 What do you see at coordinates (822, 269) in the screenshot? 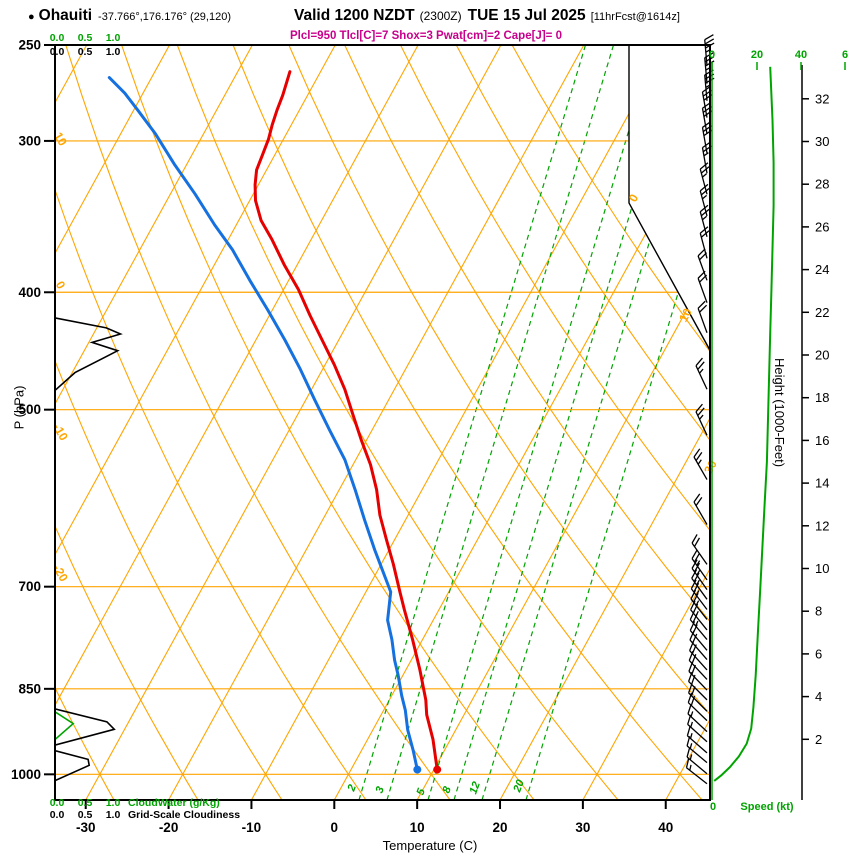
I see `height-tick-label: 24` at bounding box center [822, 269].